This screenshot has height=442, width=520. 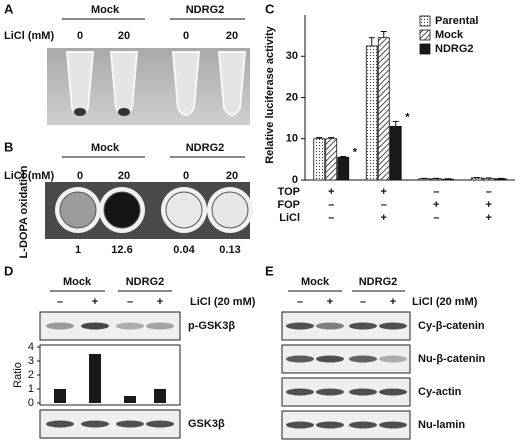 I want to click on panel-label: B, so click(x=8, y=146).